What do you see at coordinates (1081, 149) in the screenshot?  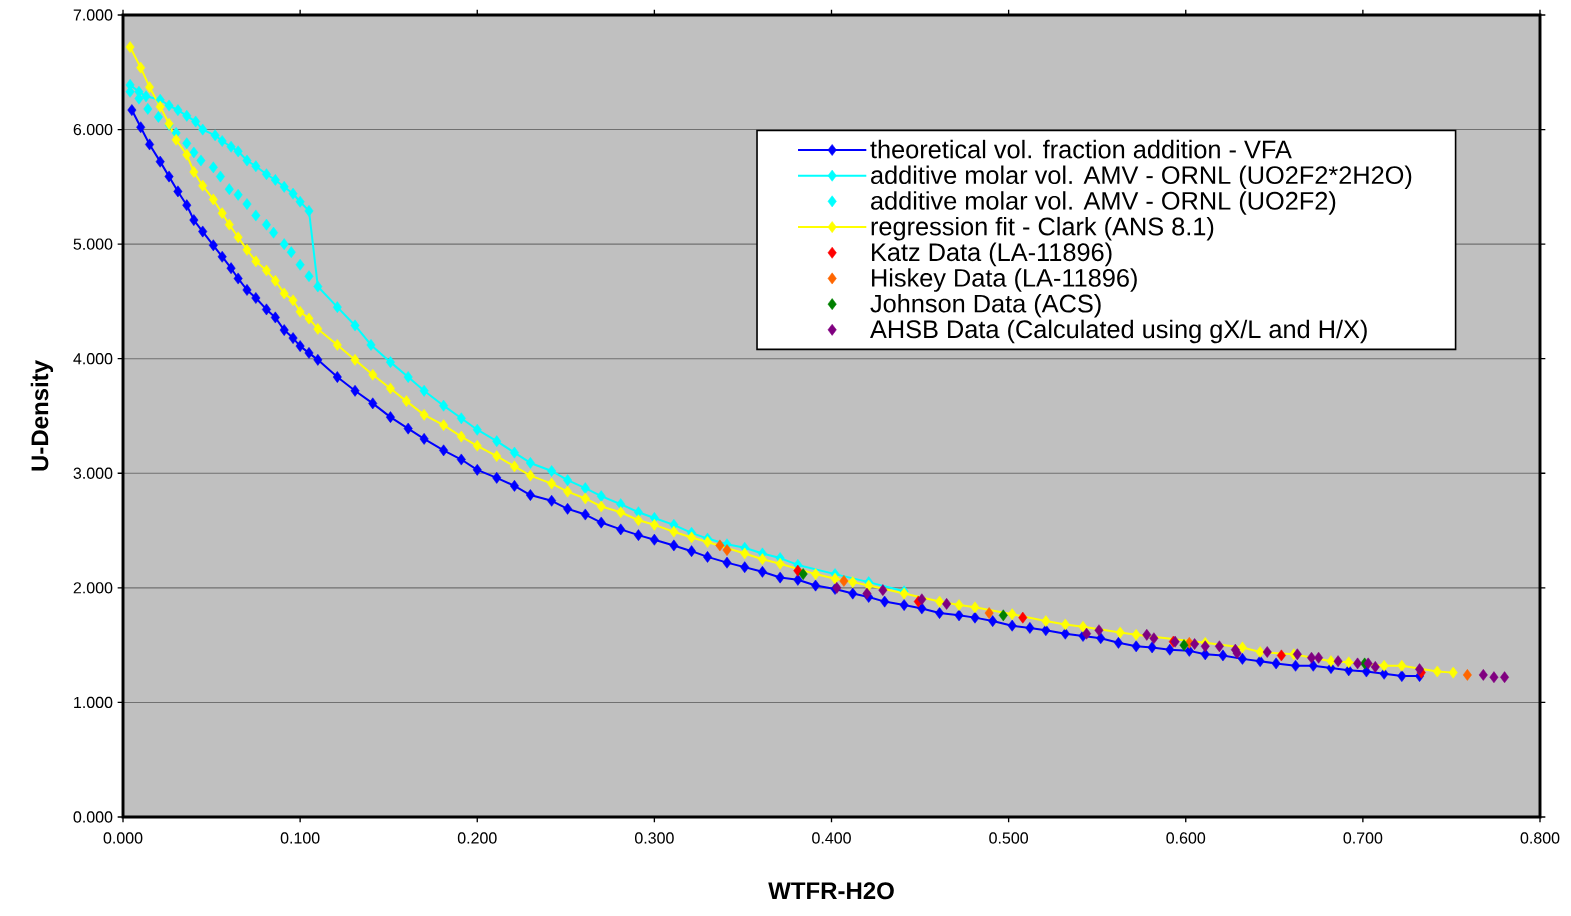 I see `legend-label: theoretical vol. fraction addition - VFA` at bounding box center [1081, 149].